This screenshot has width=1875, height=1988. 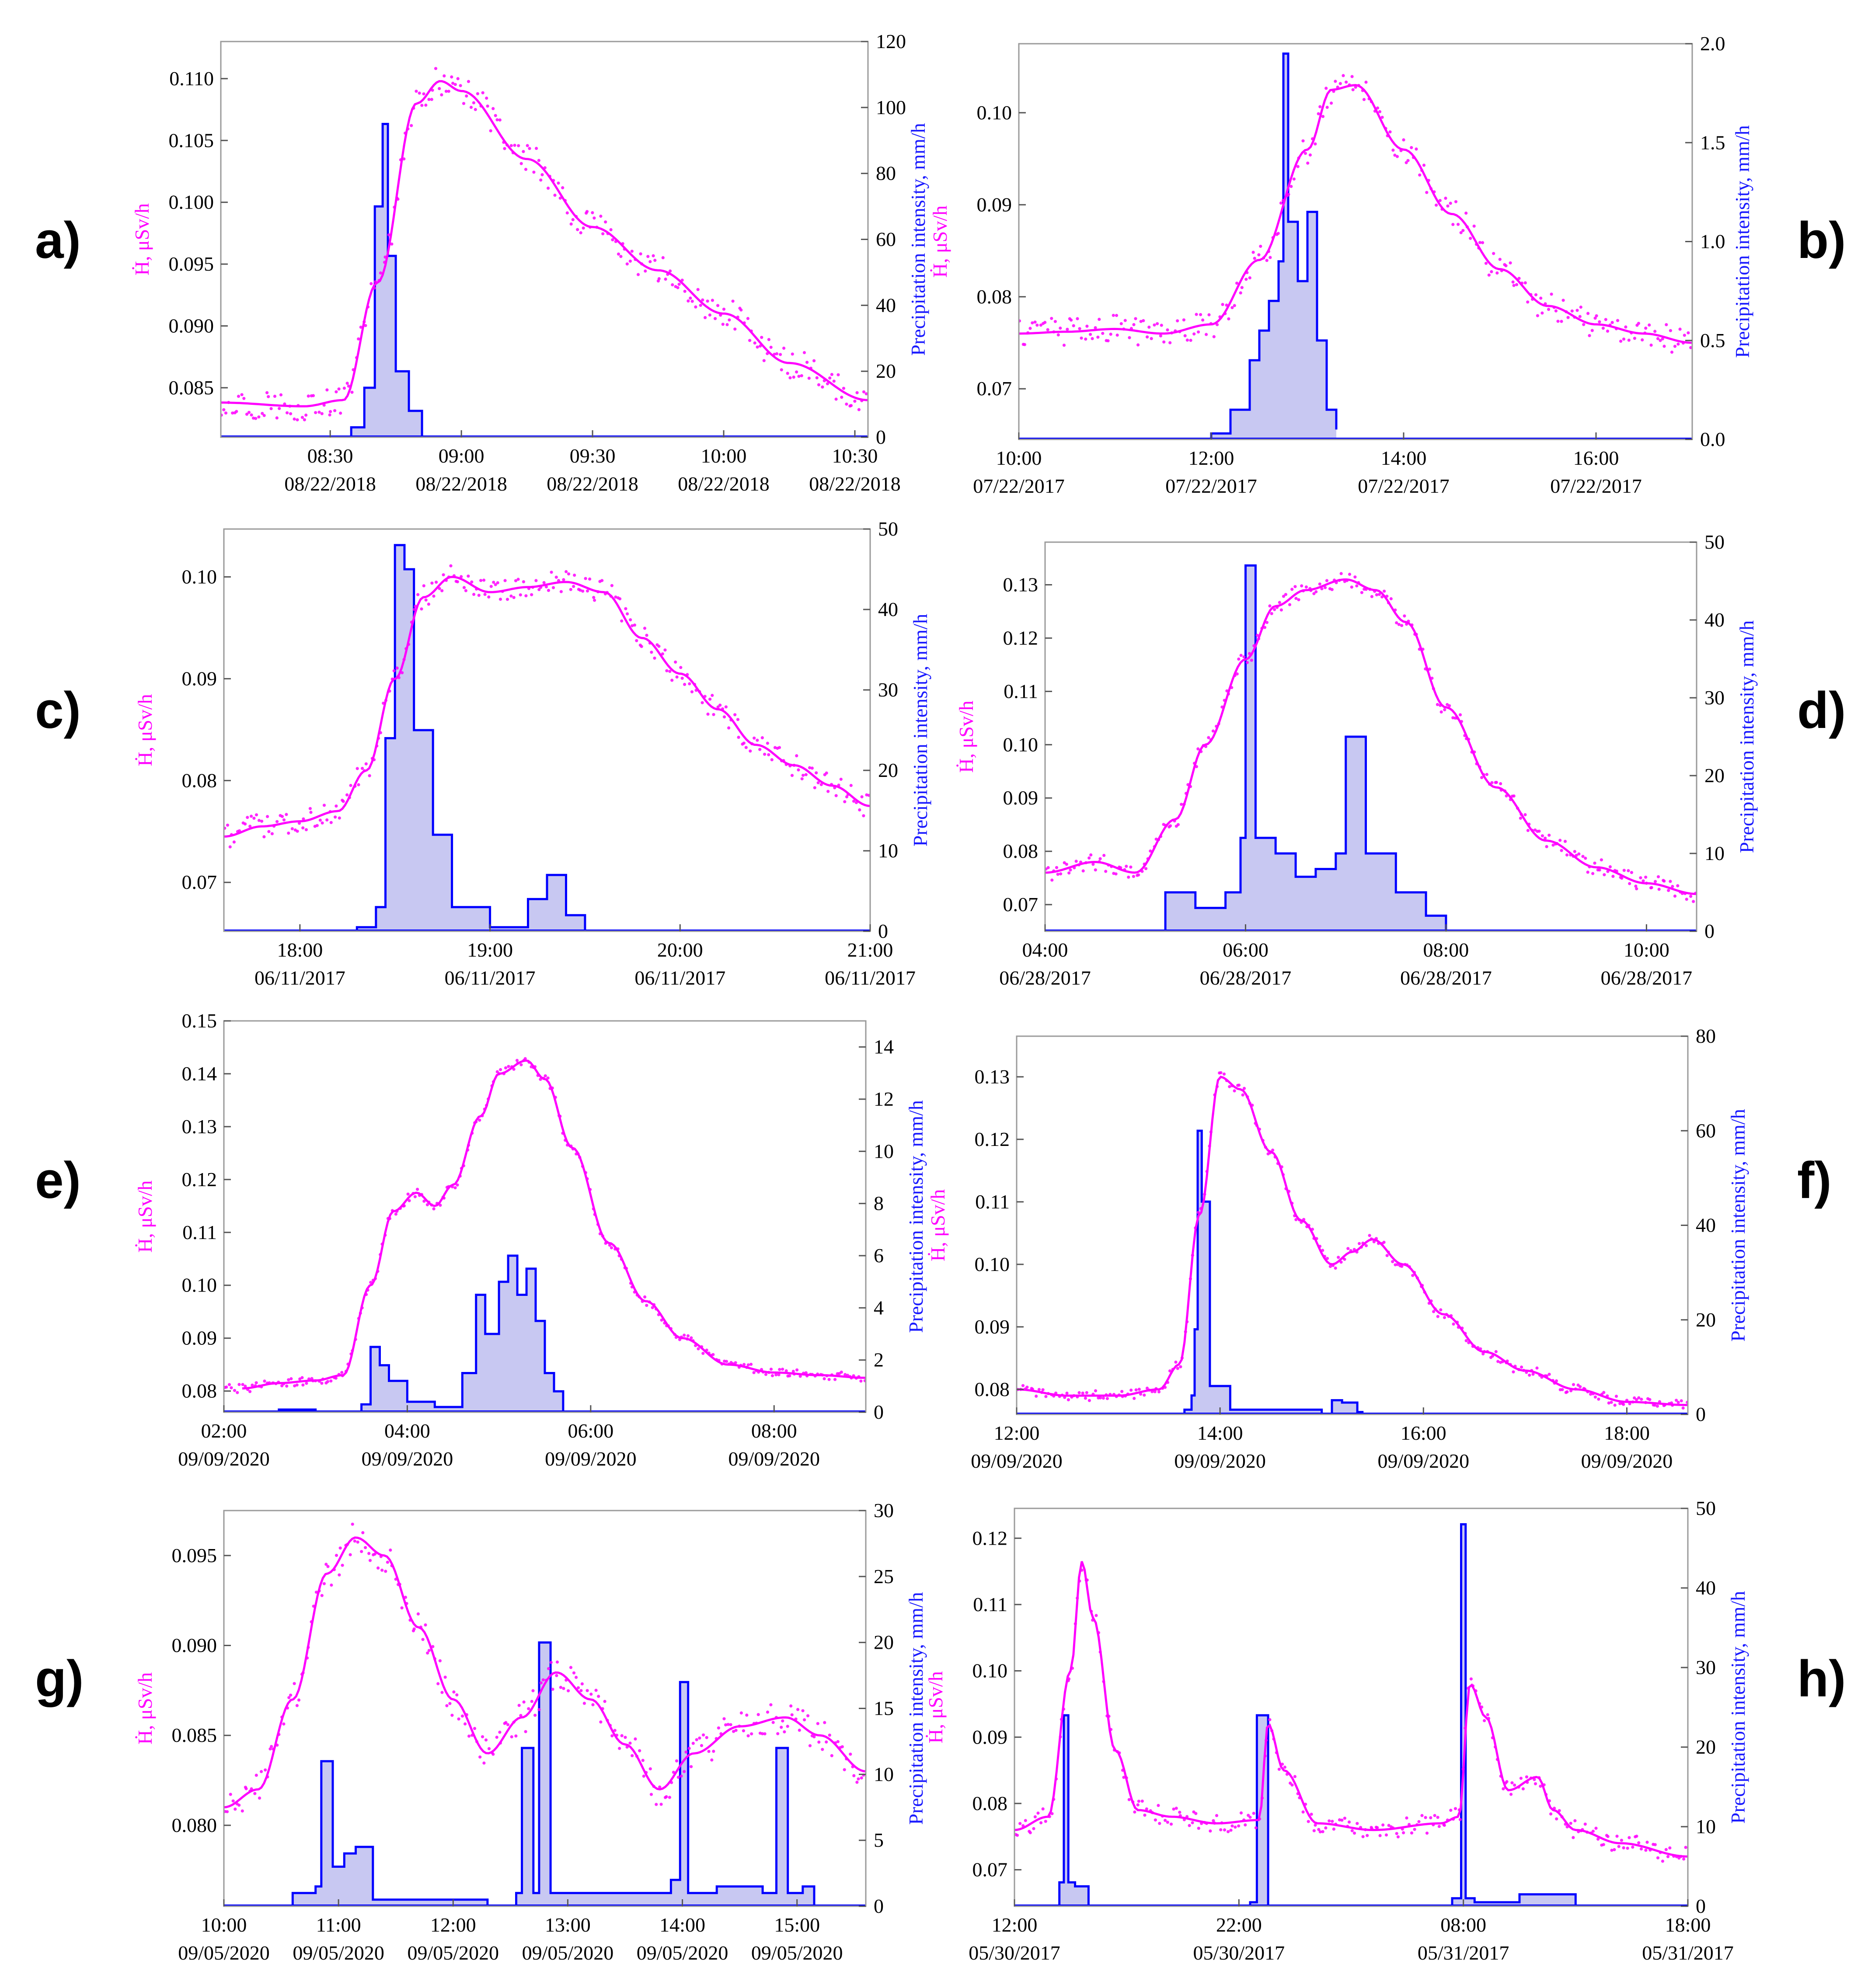 I want to click on y-left-tick-label: 0.080, so click(x=194, y=1825).